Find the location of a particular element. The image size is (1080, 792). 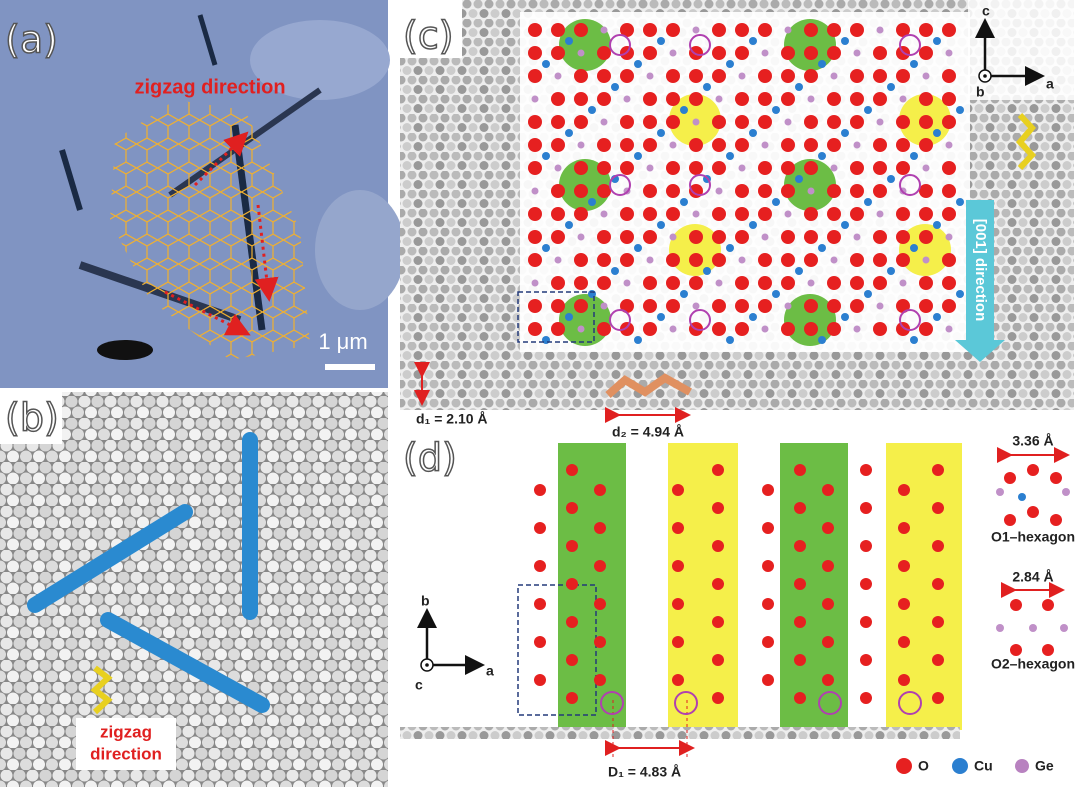

site-ring is located at coordinates (620, 320).